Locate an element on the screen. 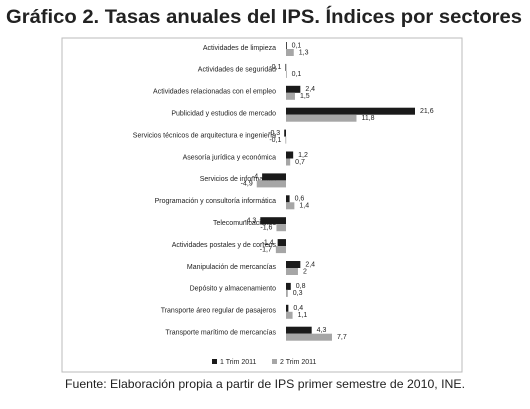 The image size is (530, 409). category-label: Actividades de seguridad is located at coordinates (237, 70).